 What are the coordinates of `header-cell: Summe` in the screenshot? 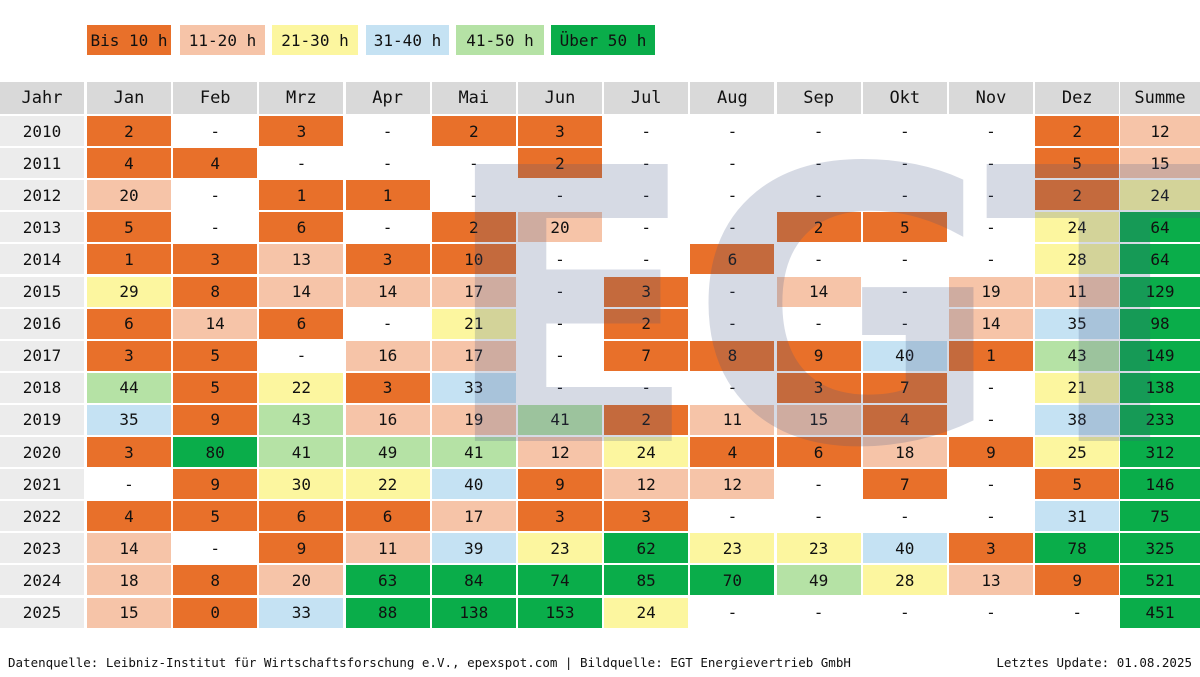 It's located at (1160, 98).